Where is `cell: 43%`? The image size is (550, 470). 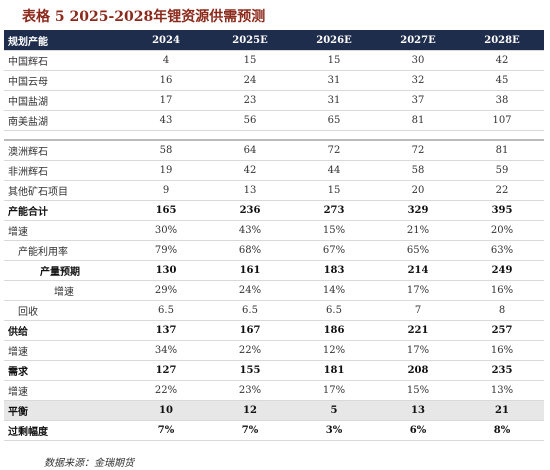 cell: 43% is located at coordinates (250, 230).